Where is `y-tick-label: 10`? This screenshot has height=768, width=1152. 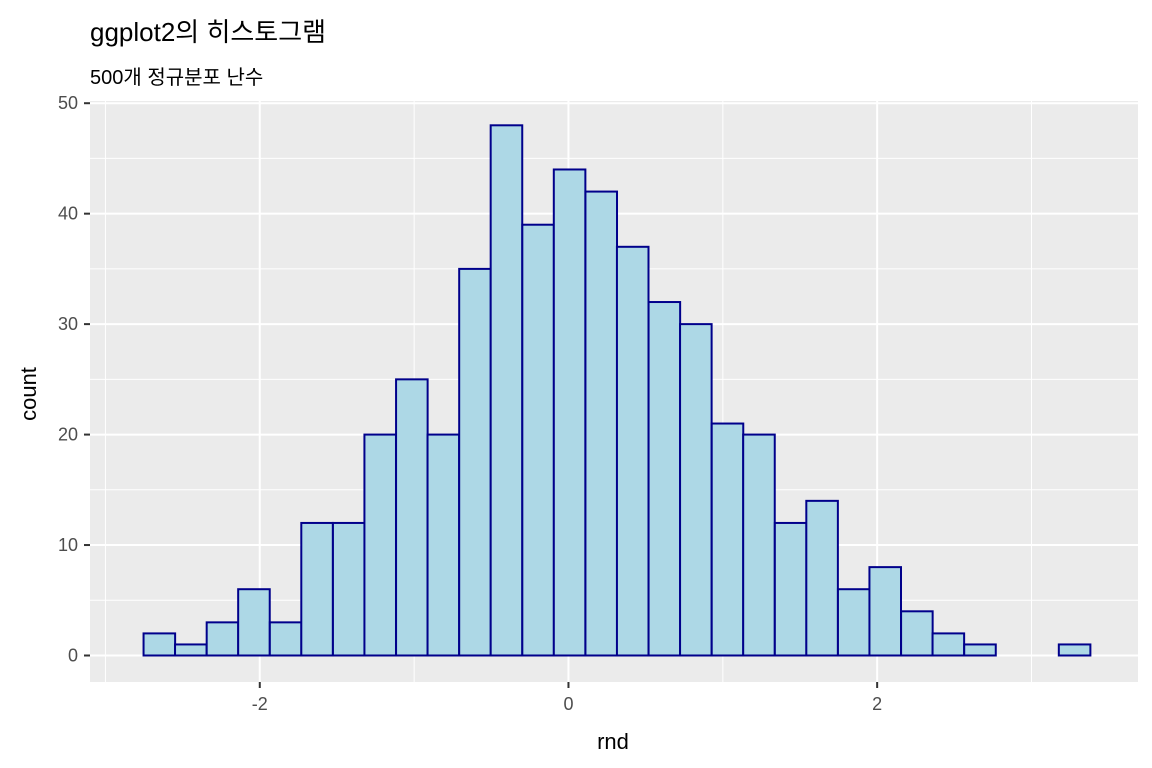
y-tick-label: 10 is located at coordinates (68, 545).